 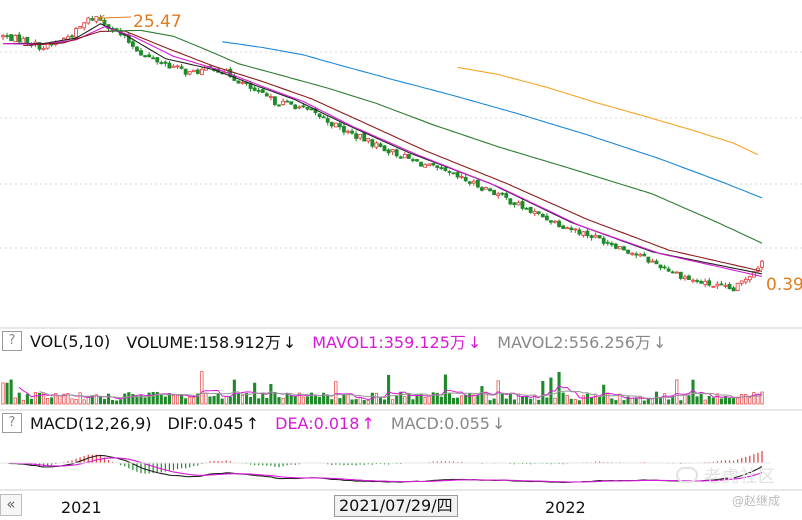 What do you see at coordinates (498, 423) in the screenshot?
I see `macd-down-arrow: ↓` at bounding box center [498, 423].